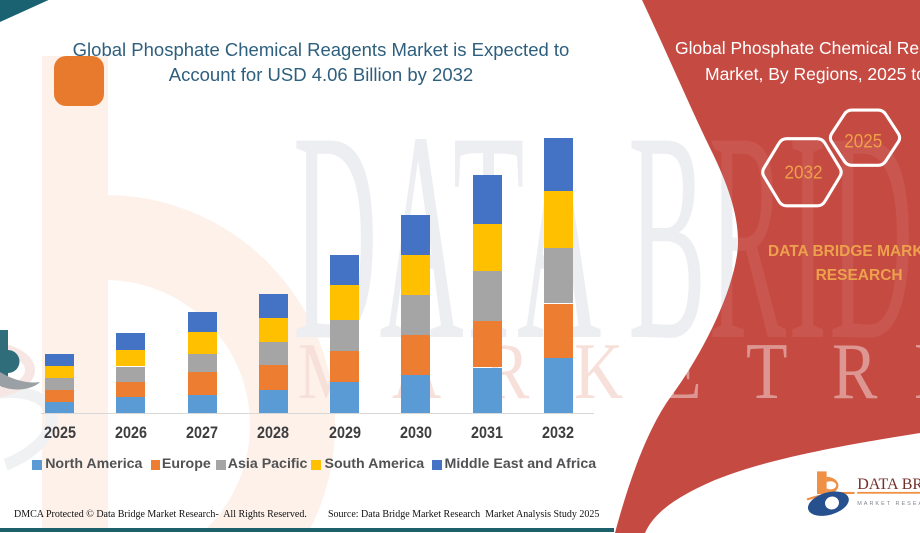 The width and height of the screenshot is (920, 533). Describe the element at coordinates (888, 504) in the screenshot. I see `svg-text: MARKET RESEARCH` at that location.